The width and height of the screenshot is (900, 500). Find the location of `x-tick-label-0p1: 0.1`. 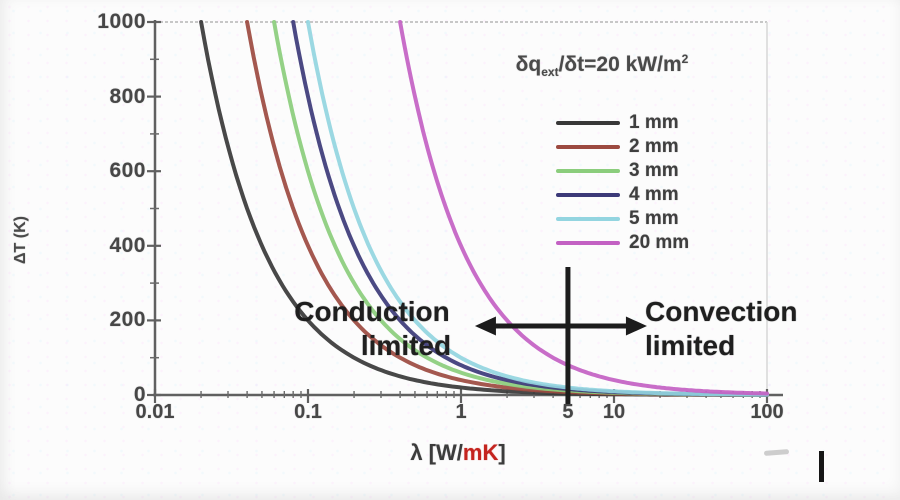

x-tick-label-0p1: 0.1 is located at coordinates (308, 412).